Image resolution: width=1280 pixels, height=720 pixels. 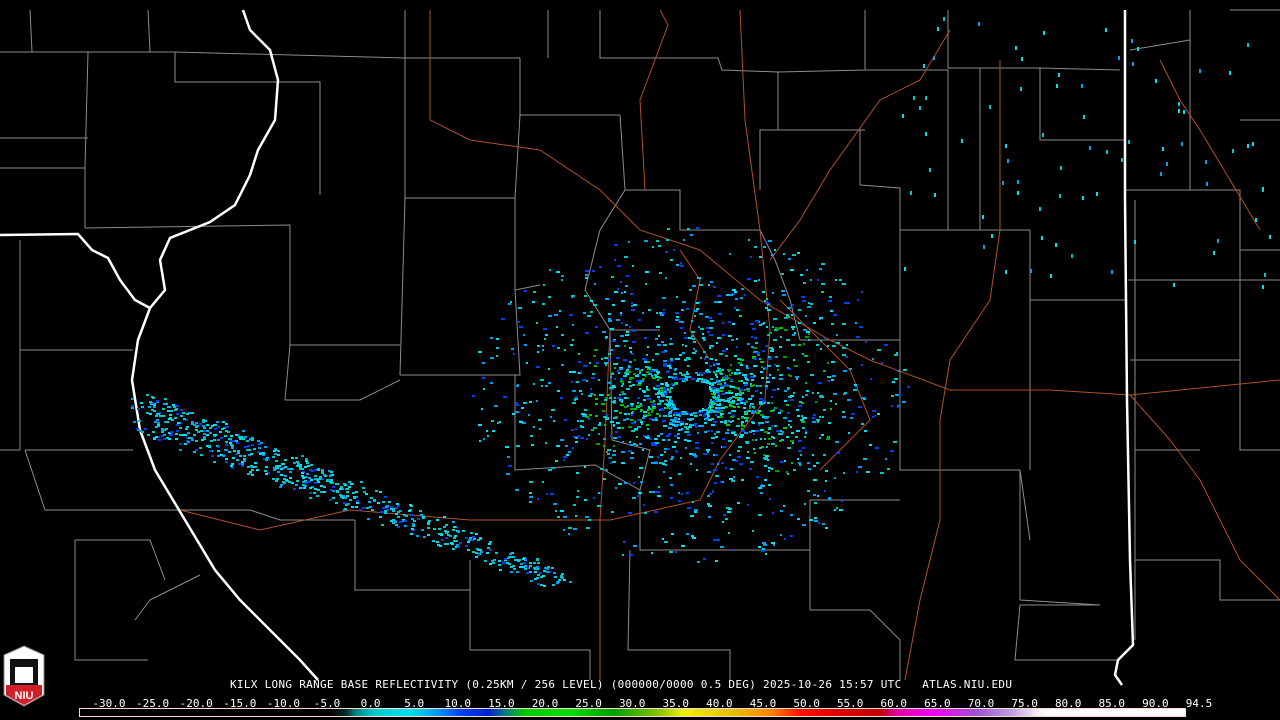 I want to click on colorbar-label: 40.0, so click(x=719, y=703).